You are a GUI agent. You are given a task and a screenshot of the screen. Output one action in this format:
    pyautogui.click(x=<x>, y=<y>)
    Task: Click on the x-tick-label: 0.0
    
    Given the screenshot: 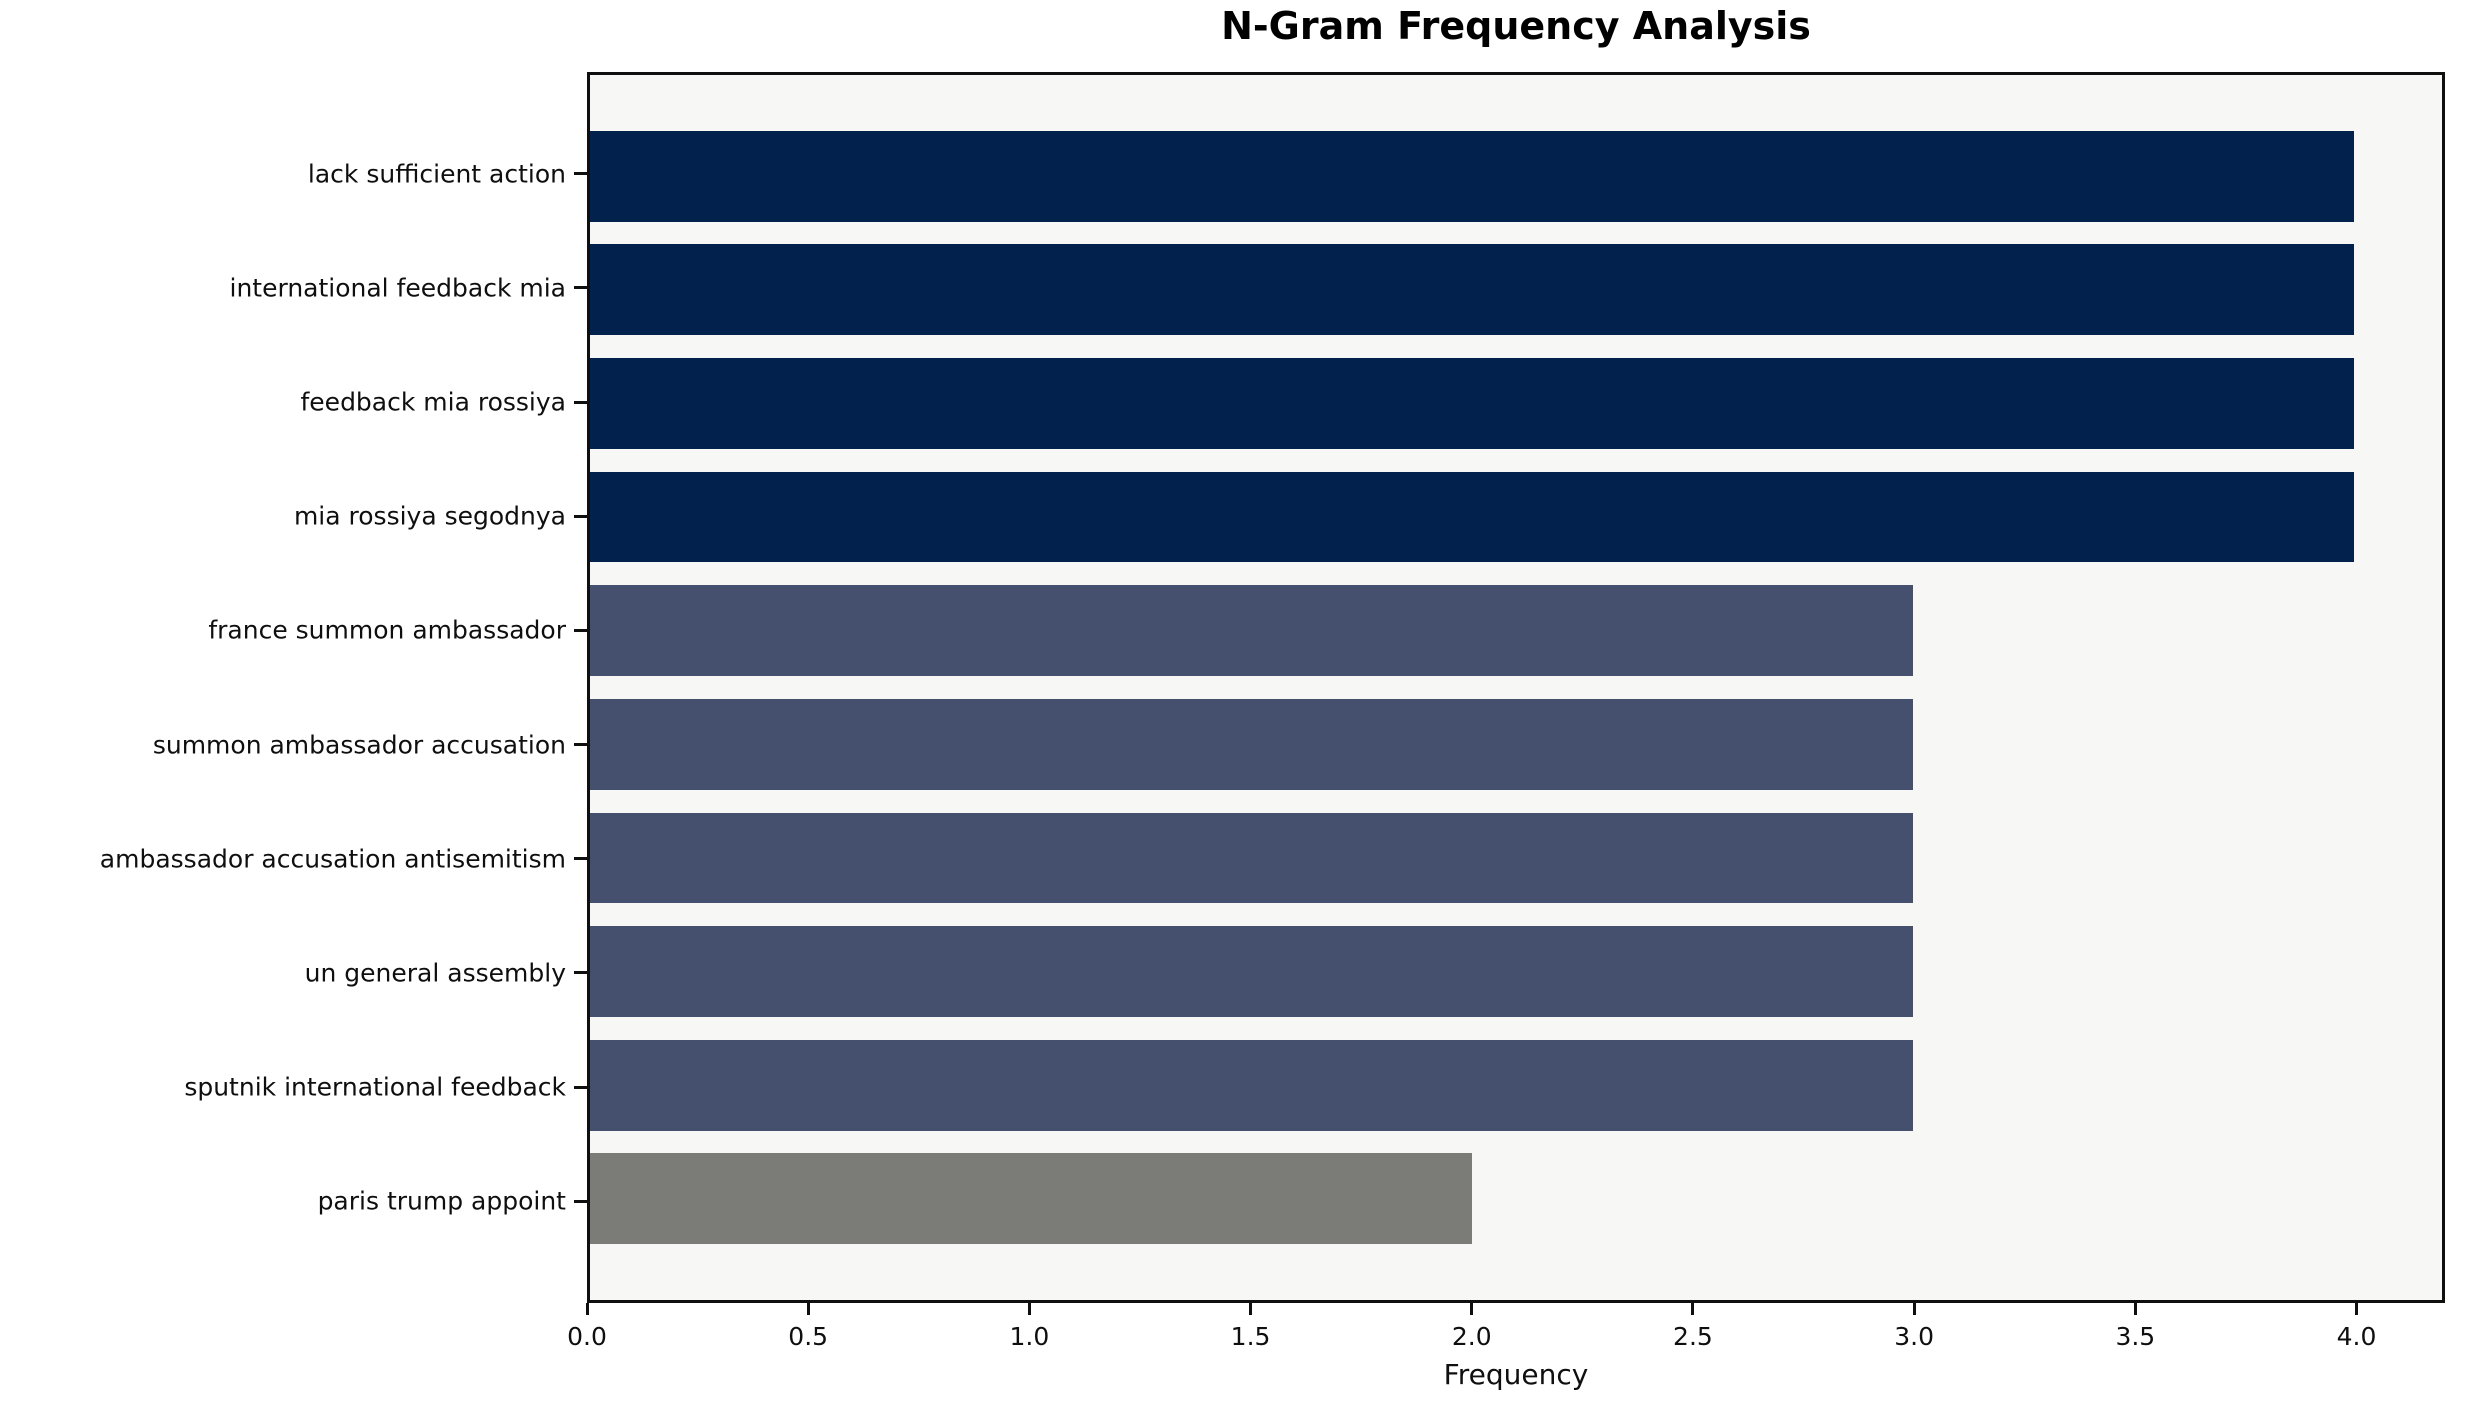 What is the action you would take?
    pyautogui.click(x=587, y=1336)
    